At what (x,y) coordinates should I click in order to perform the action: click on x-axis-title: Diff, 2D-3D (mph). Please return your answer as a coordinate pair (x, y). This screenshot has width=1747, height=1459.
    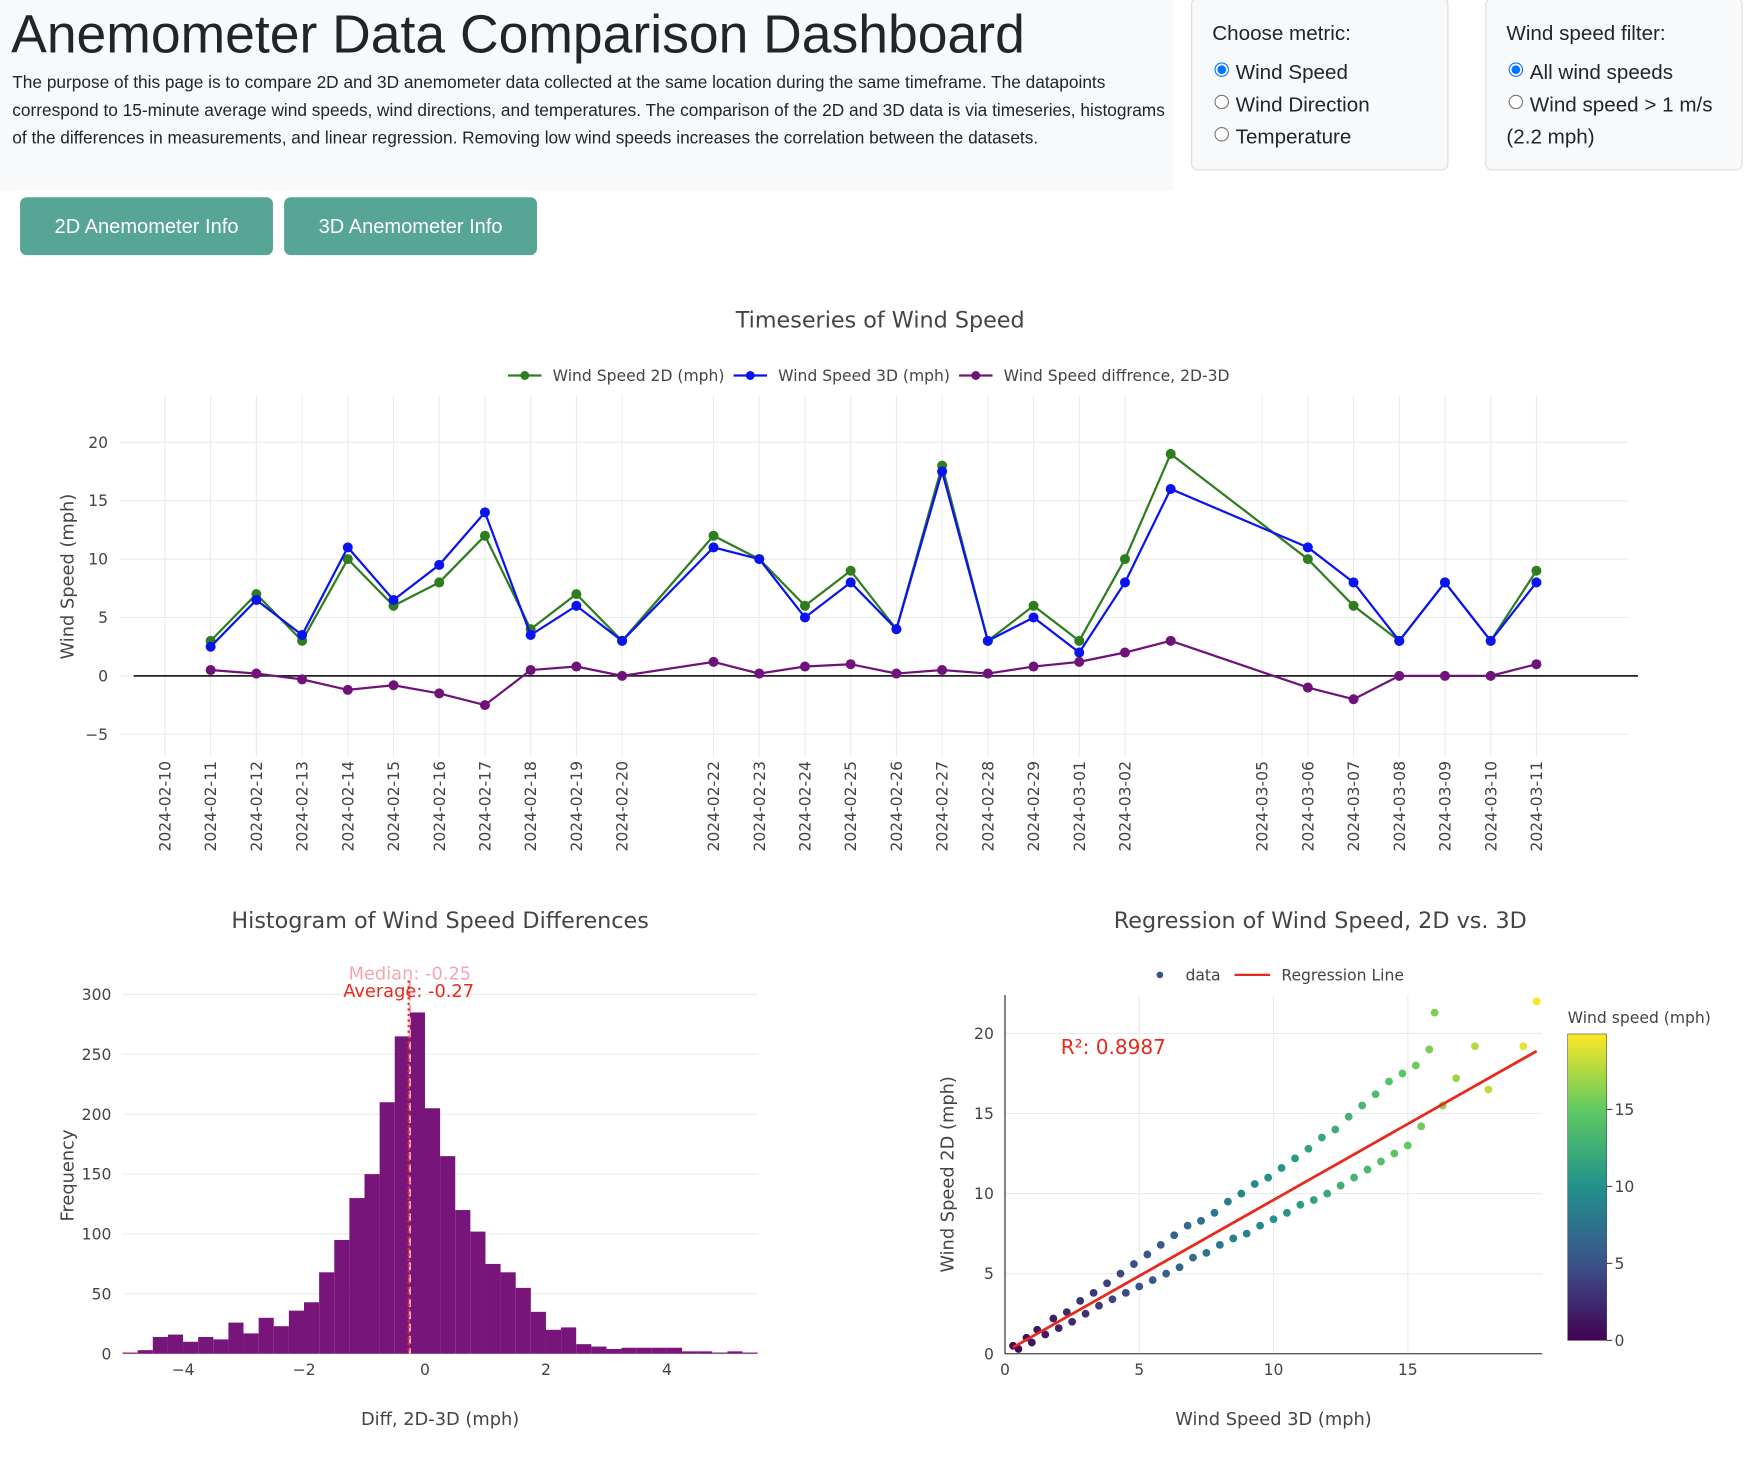
    Looking at the image, I should click on (440, 1419).